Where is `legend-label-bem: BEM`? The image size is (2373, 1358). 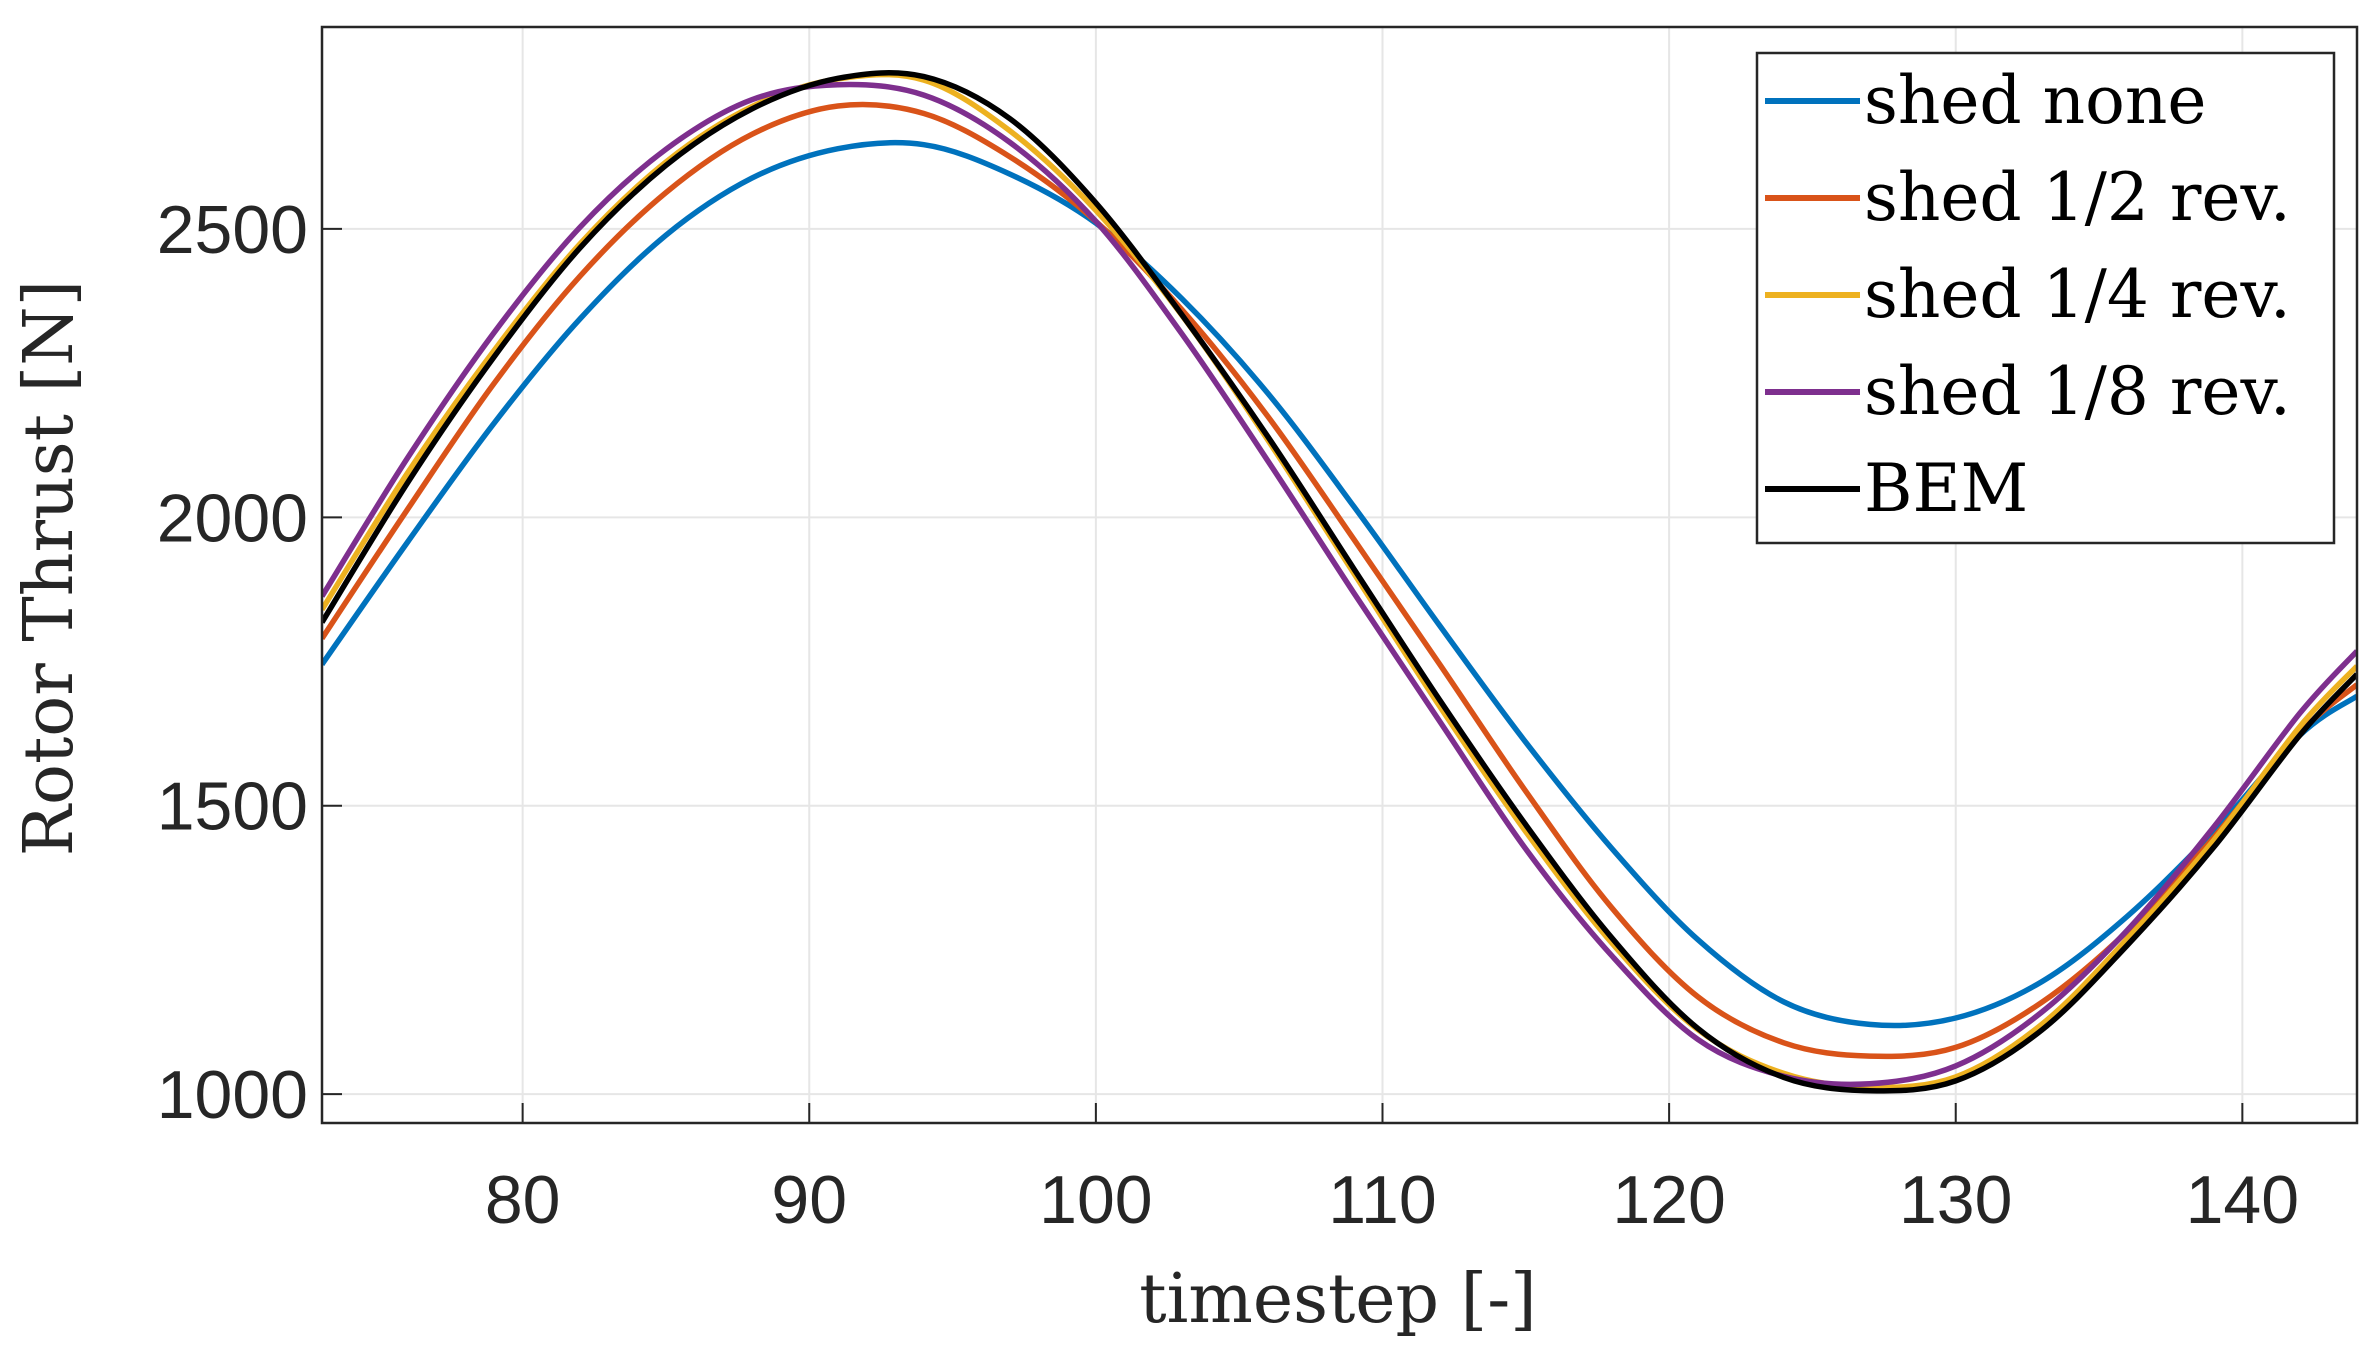 legend-label-bem: BEM is located at coordinates (1946, 488).